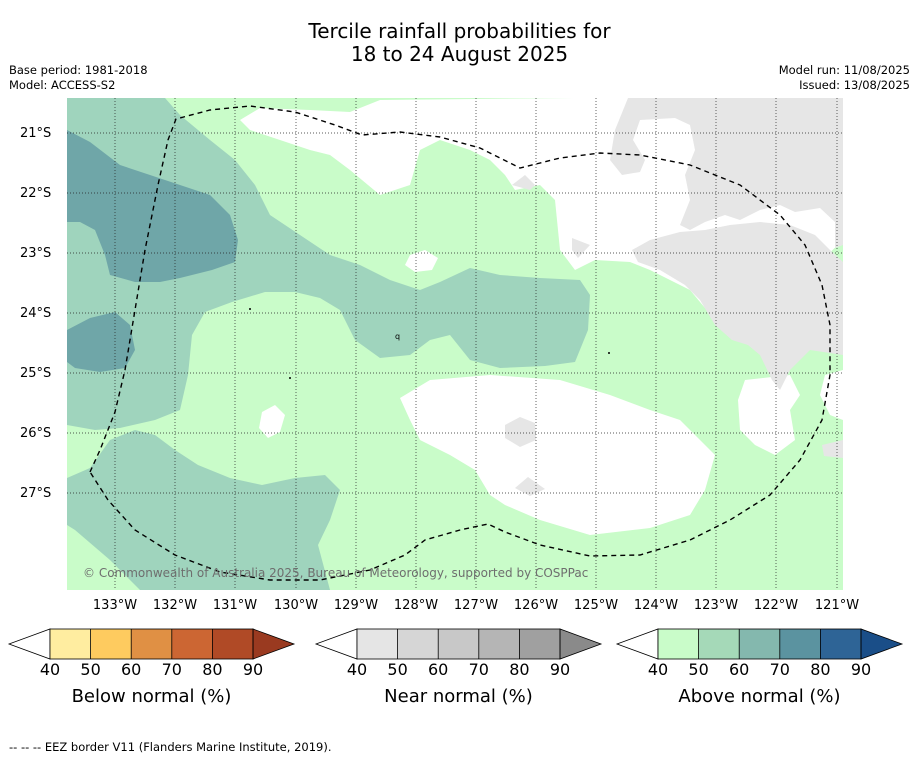 This screenshot has width=919, height=758. I want to click on colorbar-above-over-triangle, so click(882, 644).